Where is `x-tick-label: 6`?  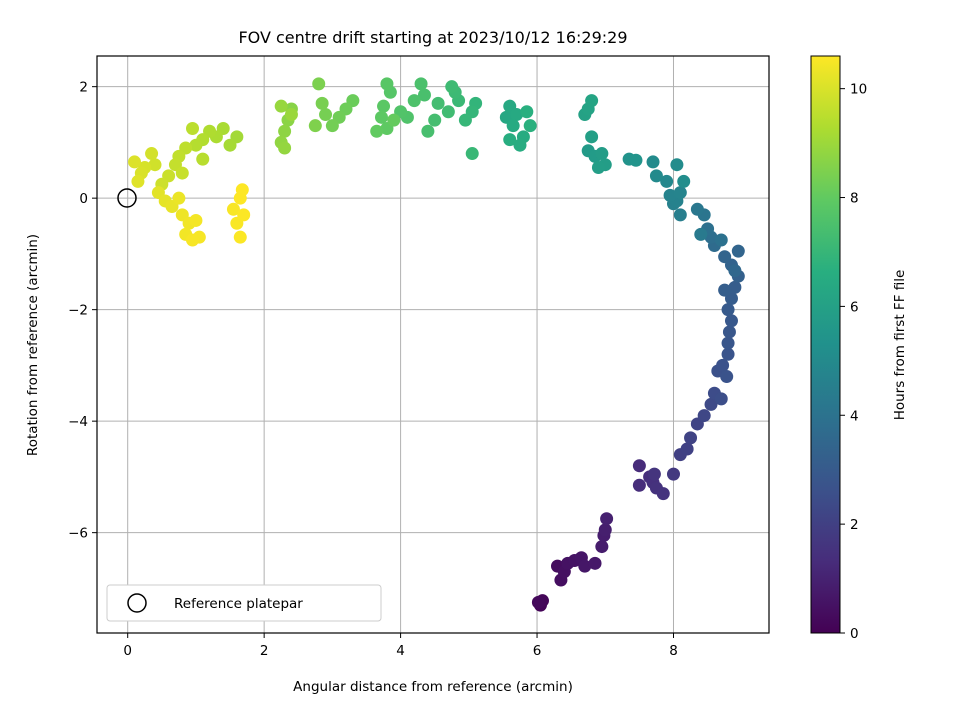
x-tick-label: 6 is located at coordinates (537, 651).